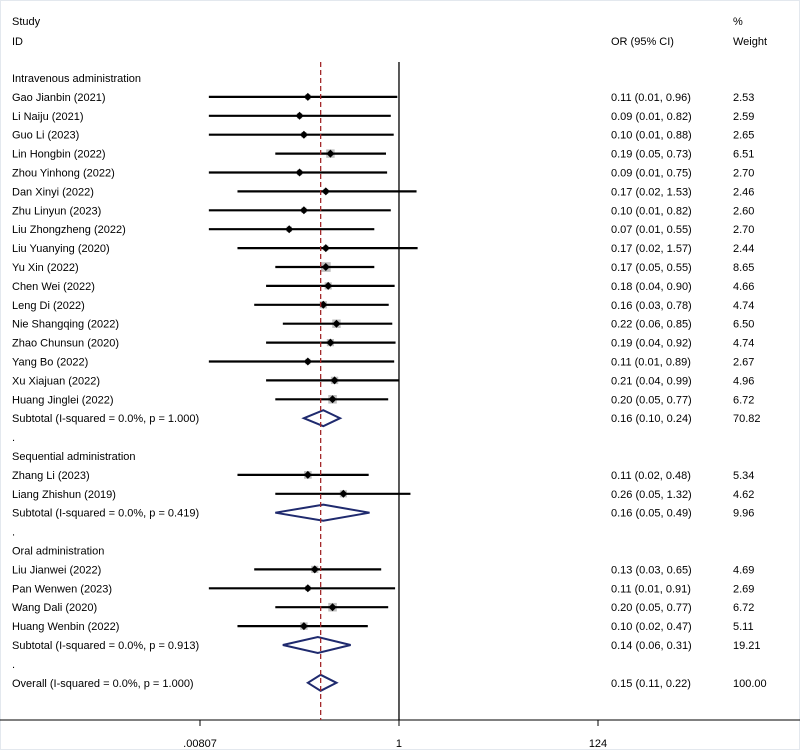  I want to click on header-study: Study, so click(26, 22).